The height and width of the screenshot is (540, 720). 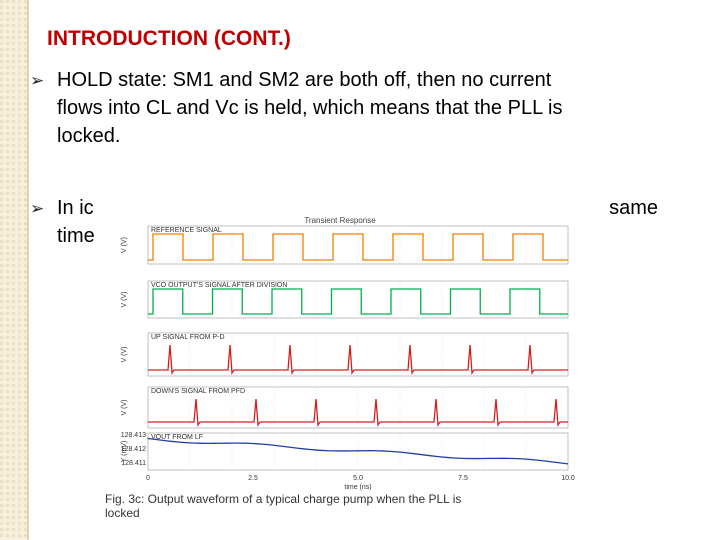 What do you see at coordinates (357, 487) in the screenshot?
I see `x-label: time (ns)` at bounding box center [357, 487].